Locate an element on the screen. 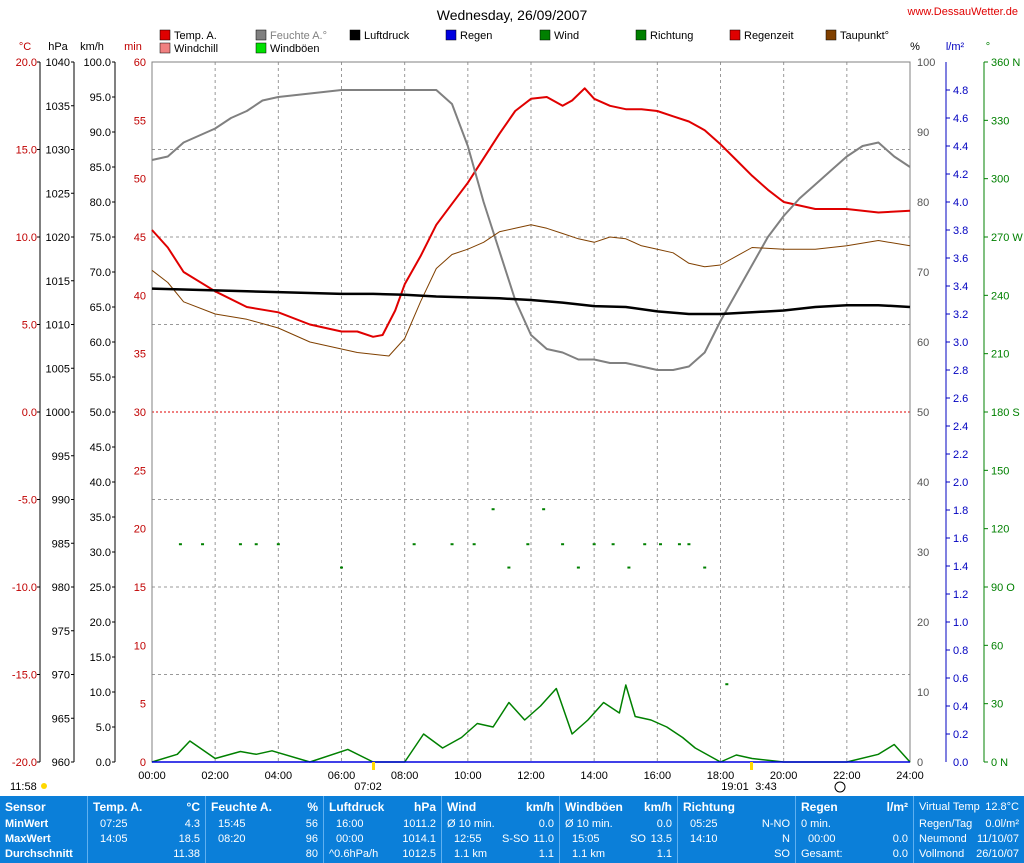  percent-axis-tick-label: 100 is located at coordinates (926, 63).